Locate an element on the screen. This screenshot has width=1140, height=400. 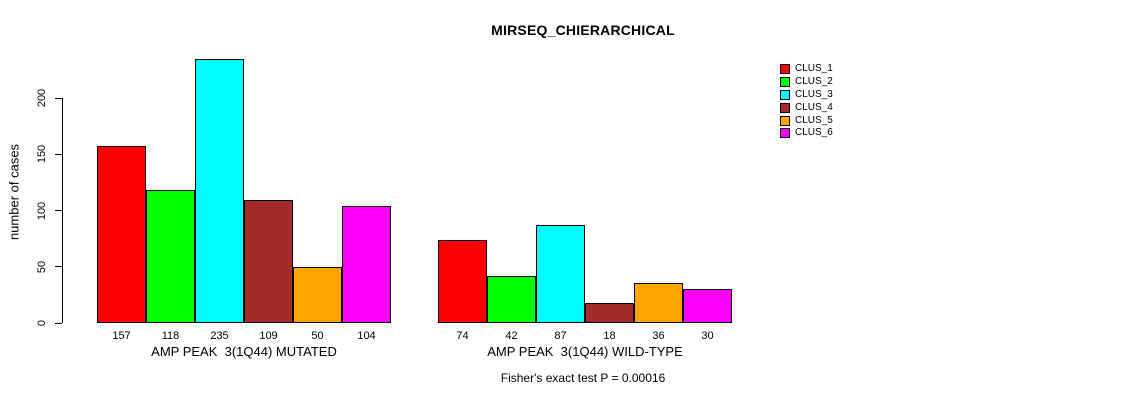
y-axis-tick-label: 100 is located at coordinates (42, 210).